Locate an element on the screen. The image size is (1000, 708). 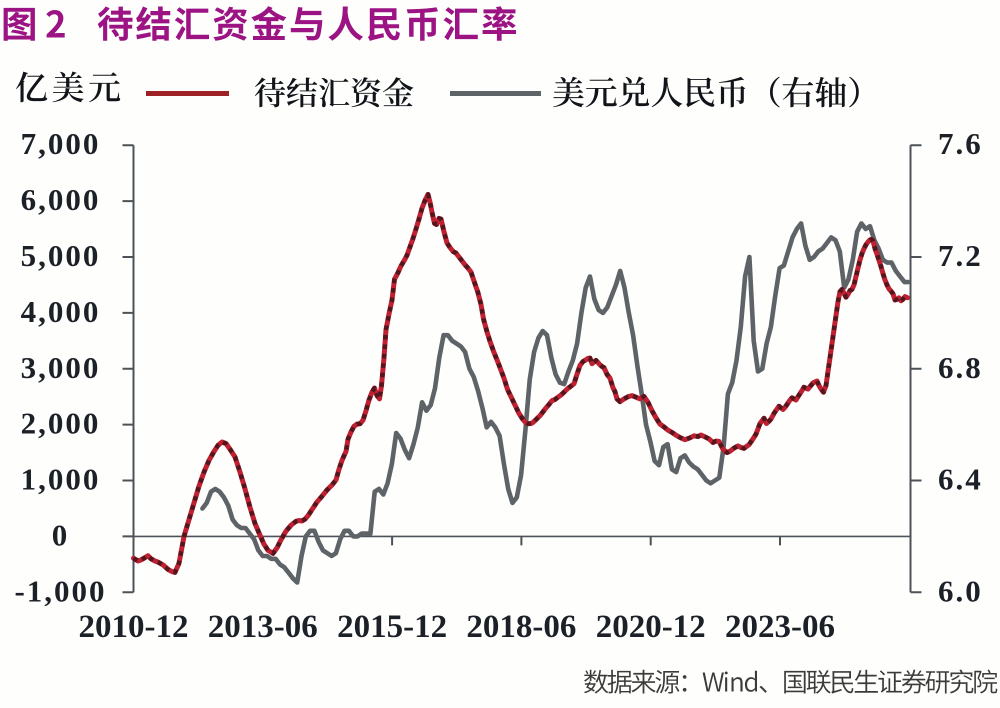
svg-text: 2015-12 is located at coordinates (392, 627).